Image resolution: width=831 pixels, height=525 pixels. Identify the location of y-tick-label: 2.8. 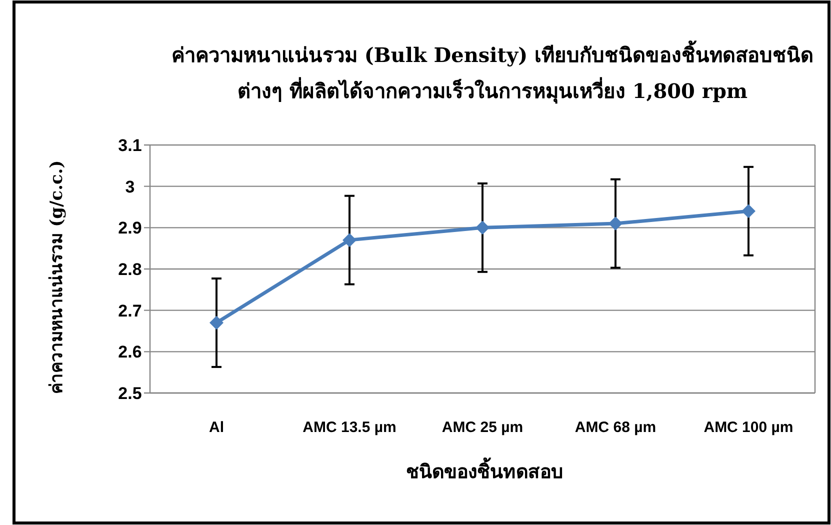
(130, 269).